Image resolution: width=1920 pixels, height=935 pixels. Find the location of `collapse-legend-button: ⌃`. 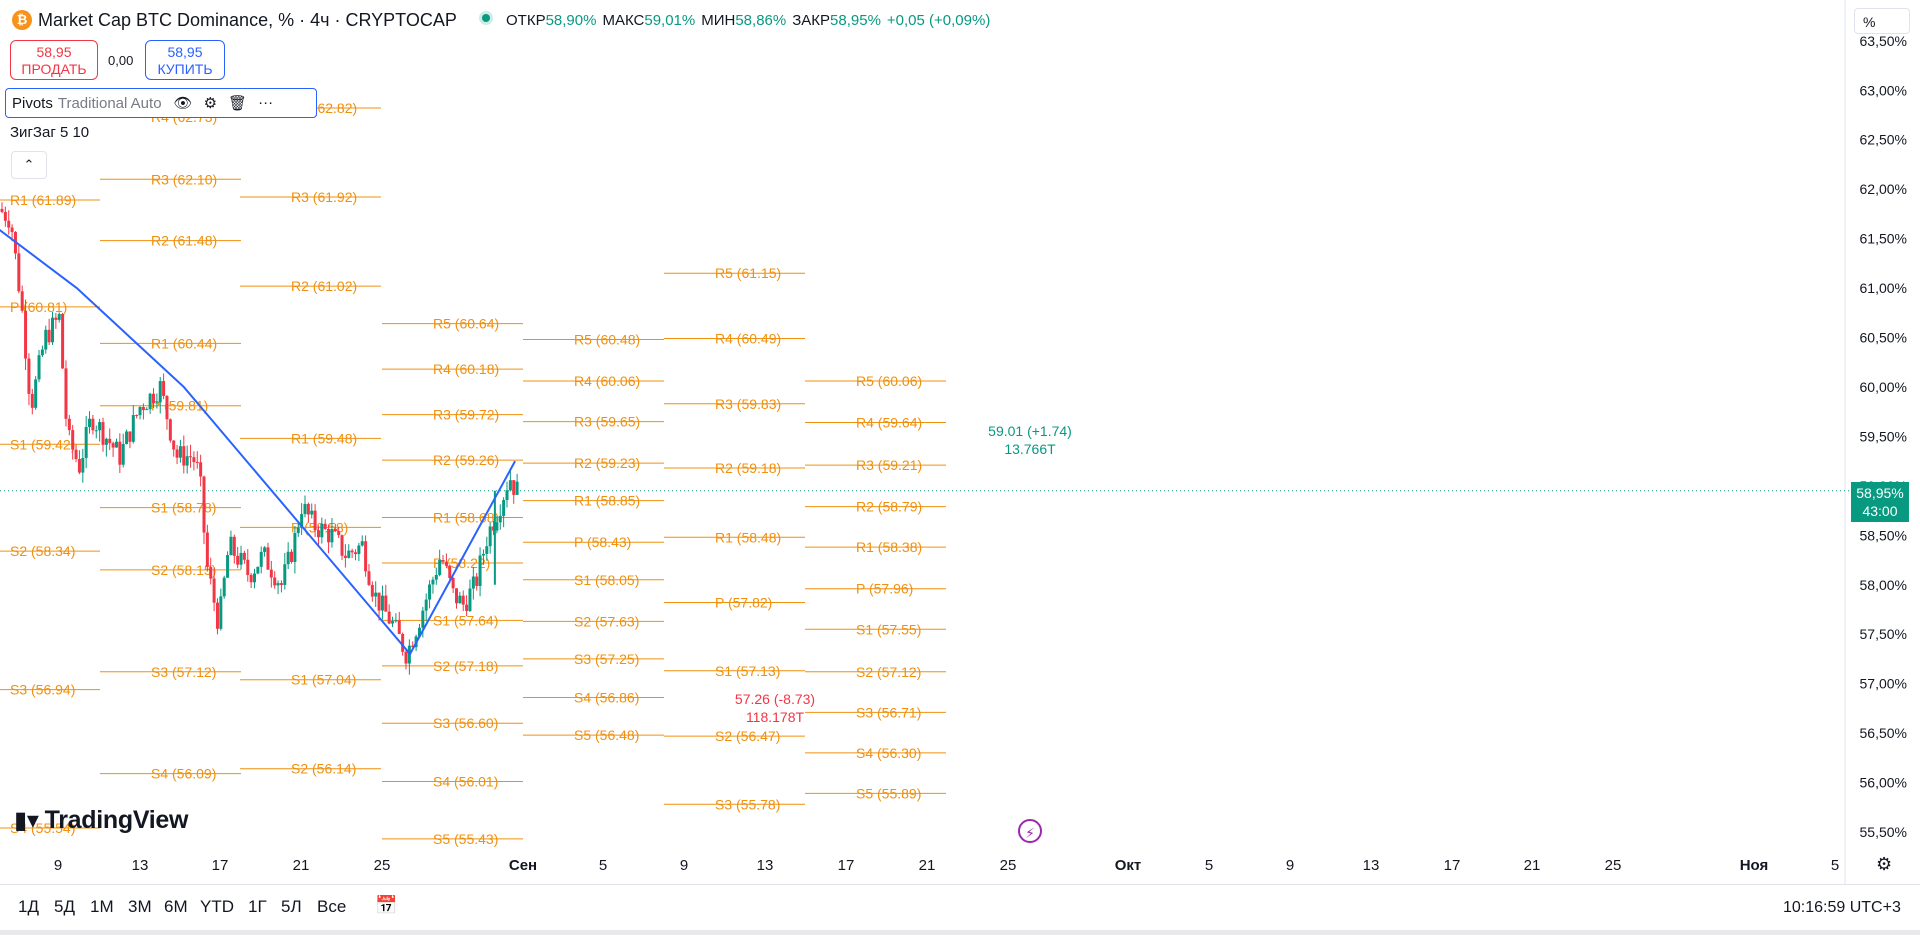

collapse-legend-button: ⌃ is located at coordinates (29, 165).